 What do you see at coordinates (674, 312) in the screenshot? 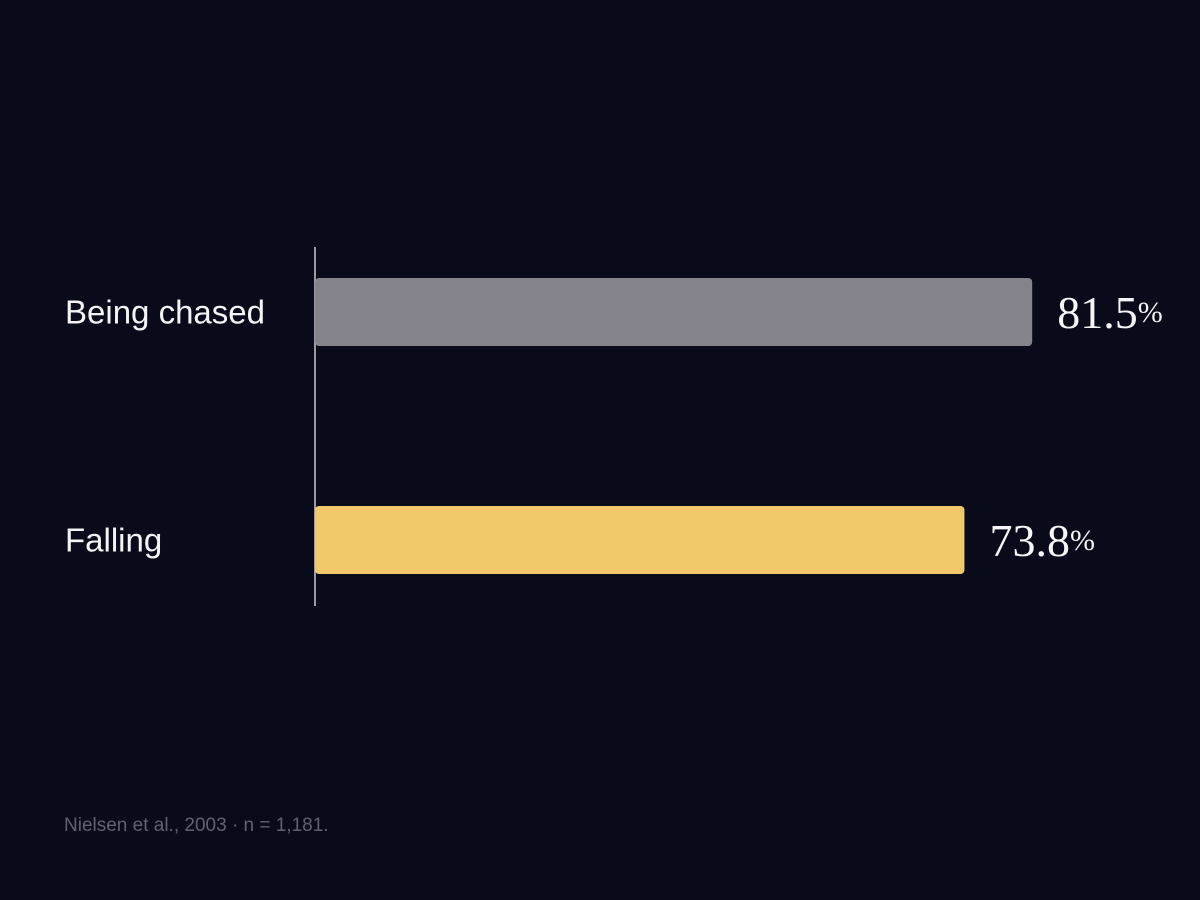
I see `bar-being-chased` at bounding box center [674, 312].